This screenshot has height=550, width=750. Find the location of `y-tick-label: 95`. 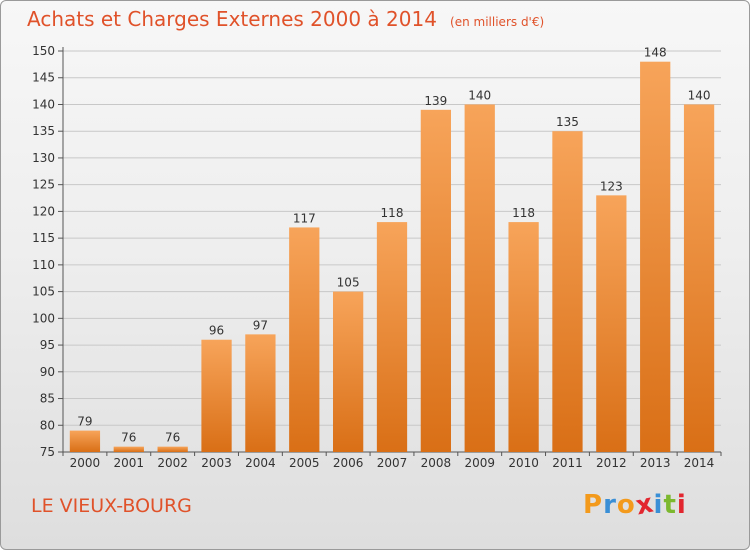

y-tick-label: 95 is located at coordinates (47, 345).